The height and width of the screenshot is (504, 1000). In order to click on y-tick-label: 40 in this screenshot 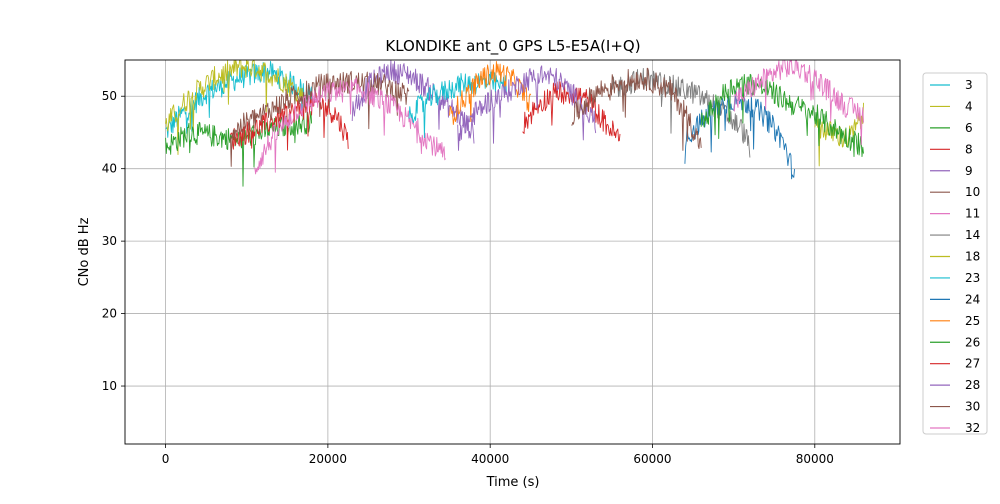, I will do `click(109, 169)`.